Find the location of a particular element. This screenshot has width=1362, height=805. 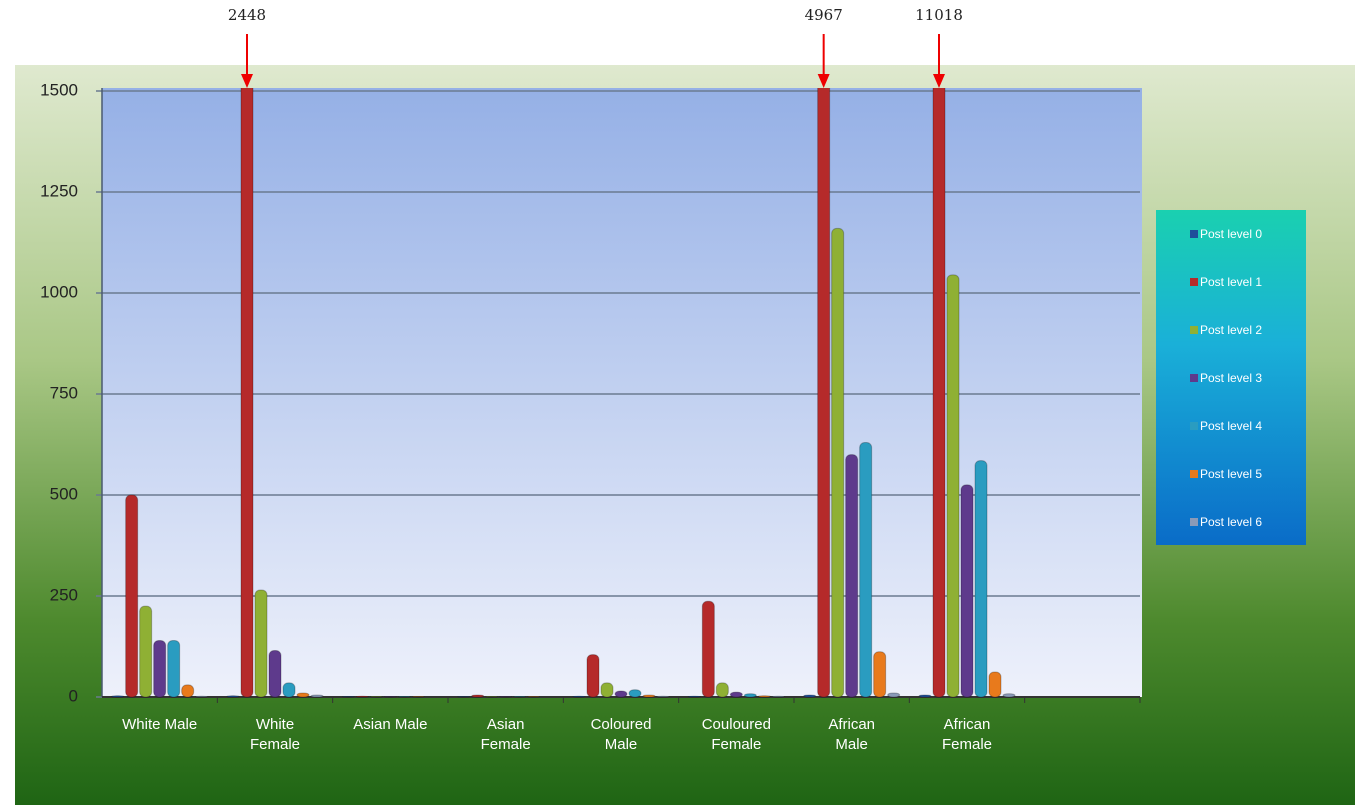

legend-label: Post level 3 is located at coordinates (1231, 378).